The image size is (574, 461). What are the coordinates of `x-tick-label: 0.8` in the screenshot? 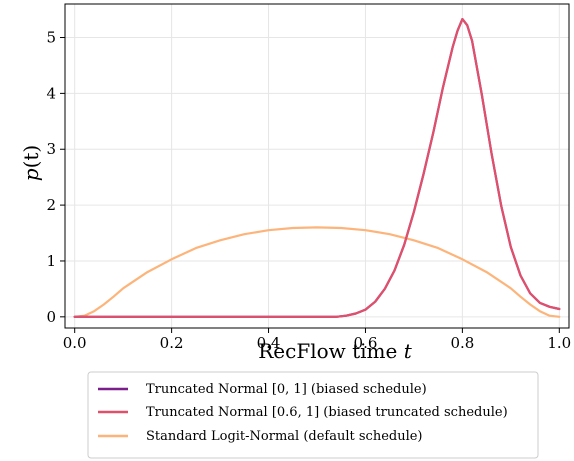 It's located at (462, 343).